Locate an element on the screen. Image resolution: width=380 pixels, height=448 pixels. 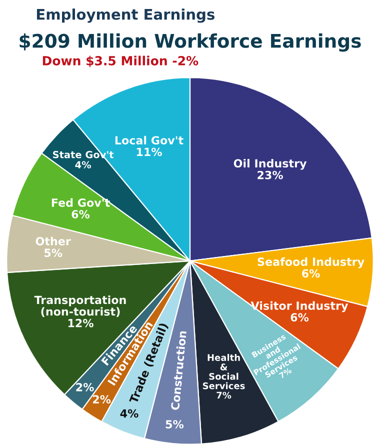
data-label: 11% is located at coordinates (149, 152).